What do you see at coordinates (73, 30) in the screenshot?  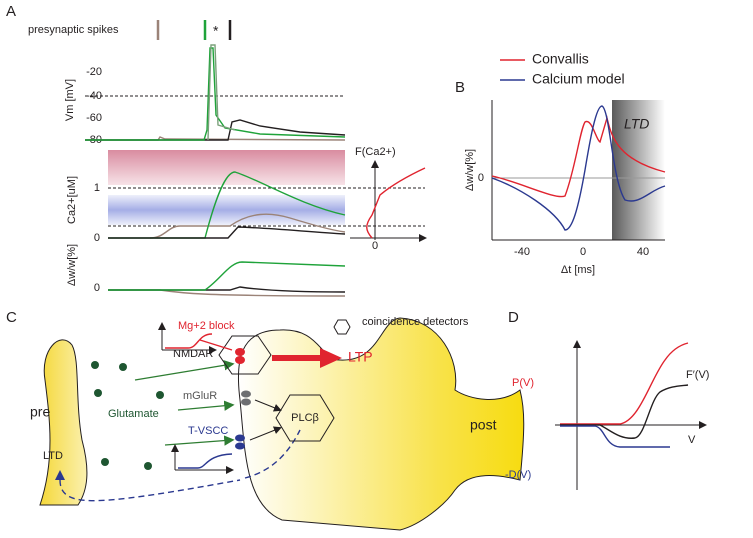 I see `spikes-label: presynaptic spikes` at bounding box center [73, 30].